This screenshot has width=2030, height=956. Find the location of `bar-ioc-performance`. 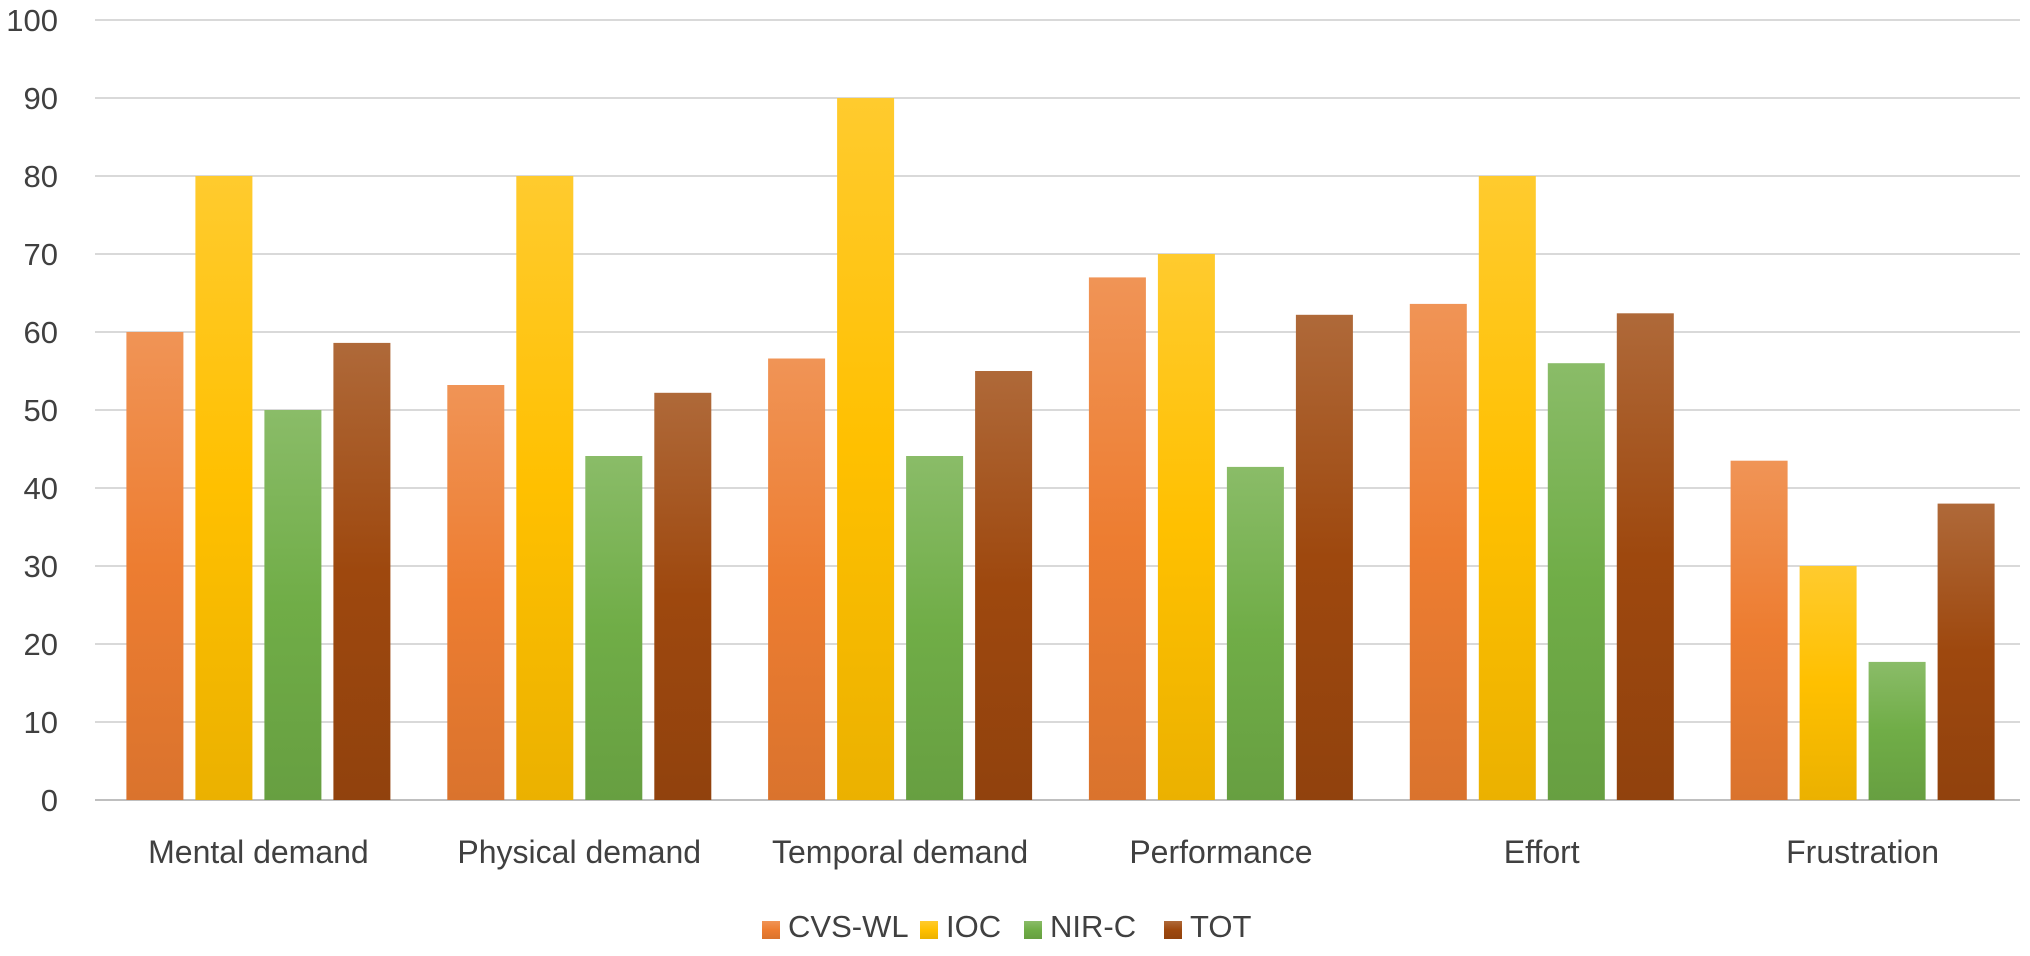

bar-ioc-performance is located at coordinates (1186, 527).